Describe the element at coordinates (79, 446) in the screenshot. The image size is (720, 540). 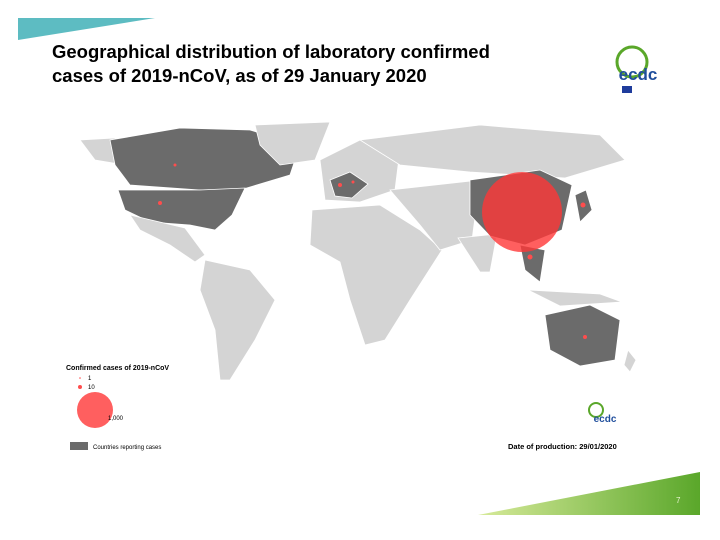
I see `legend-swatch` at that location.